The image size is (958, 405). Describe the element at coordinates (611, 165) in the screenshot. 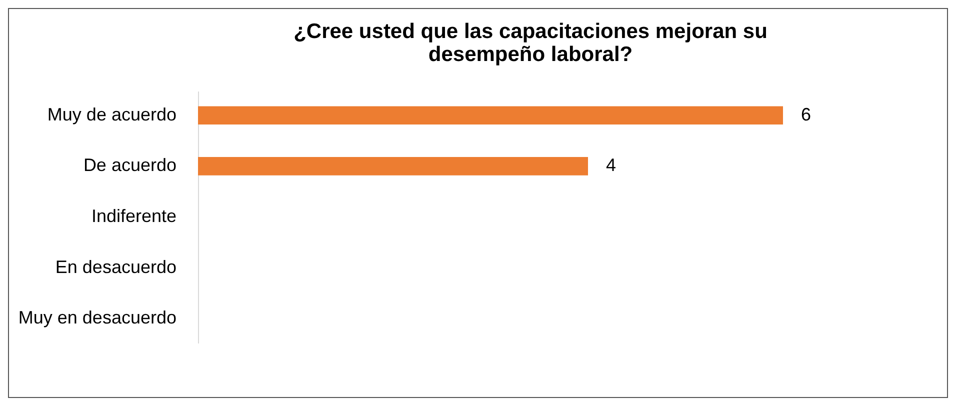

I see `data-label: 4` at that location.